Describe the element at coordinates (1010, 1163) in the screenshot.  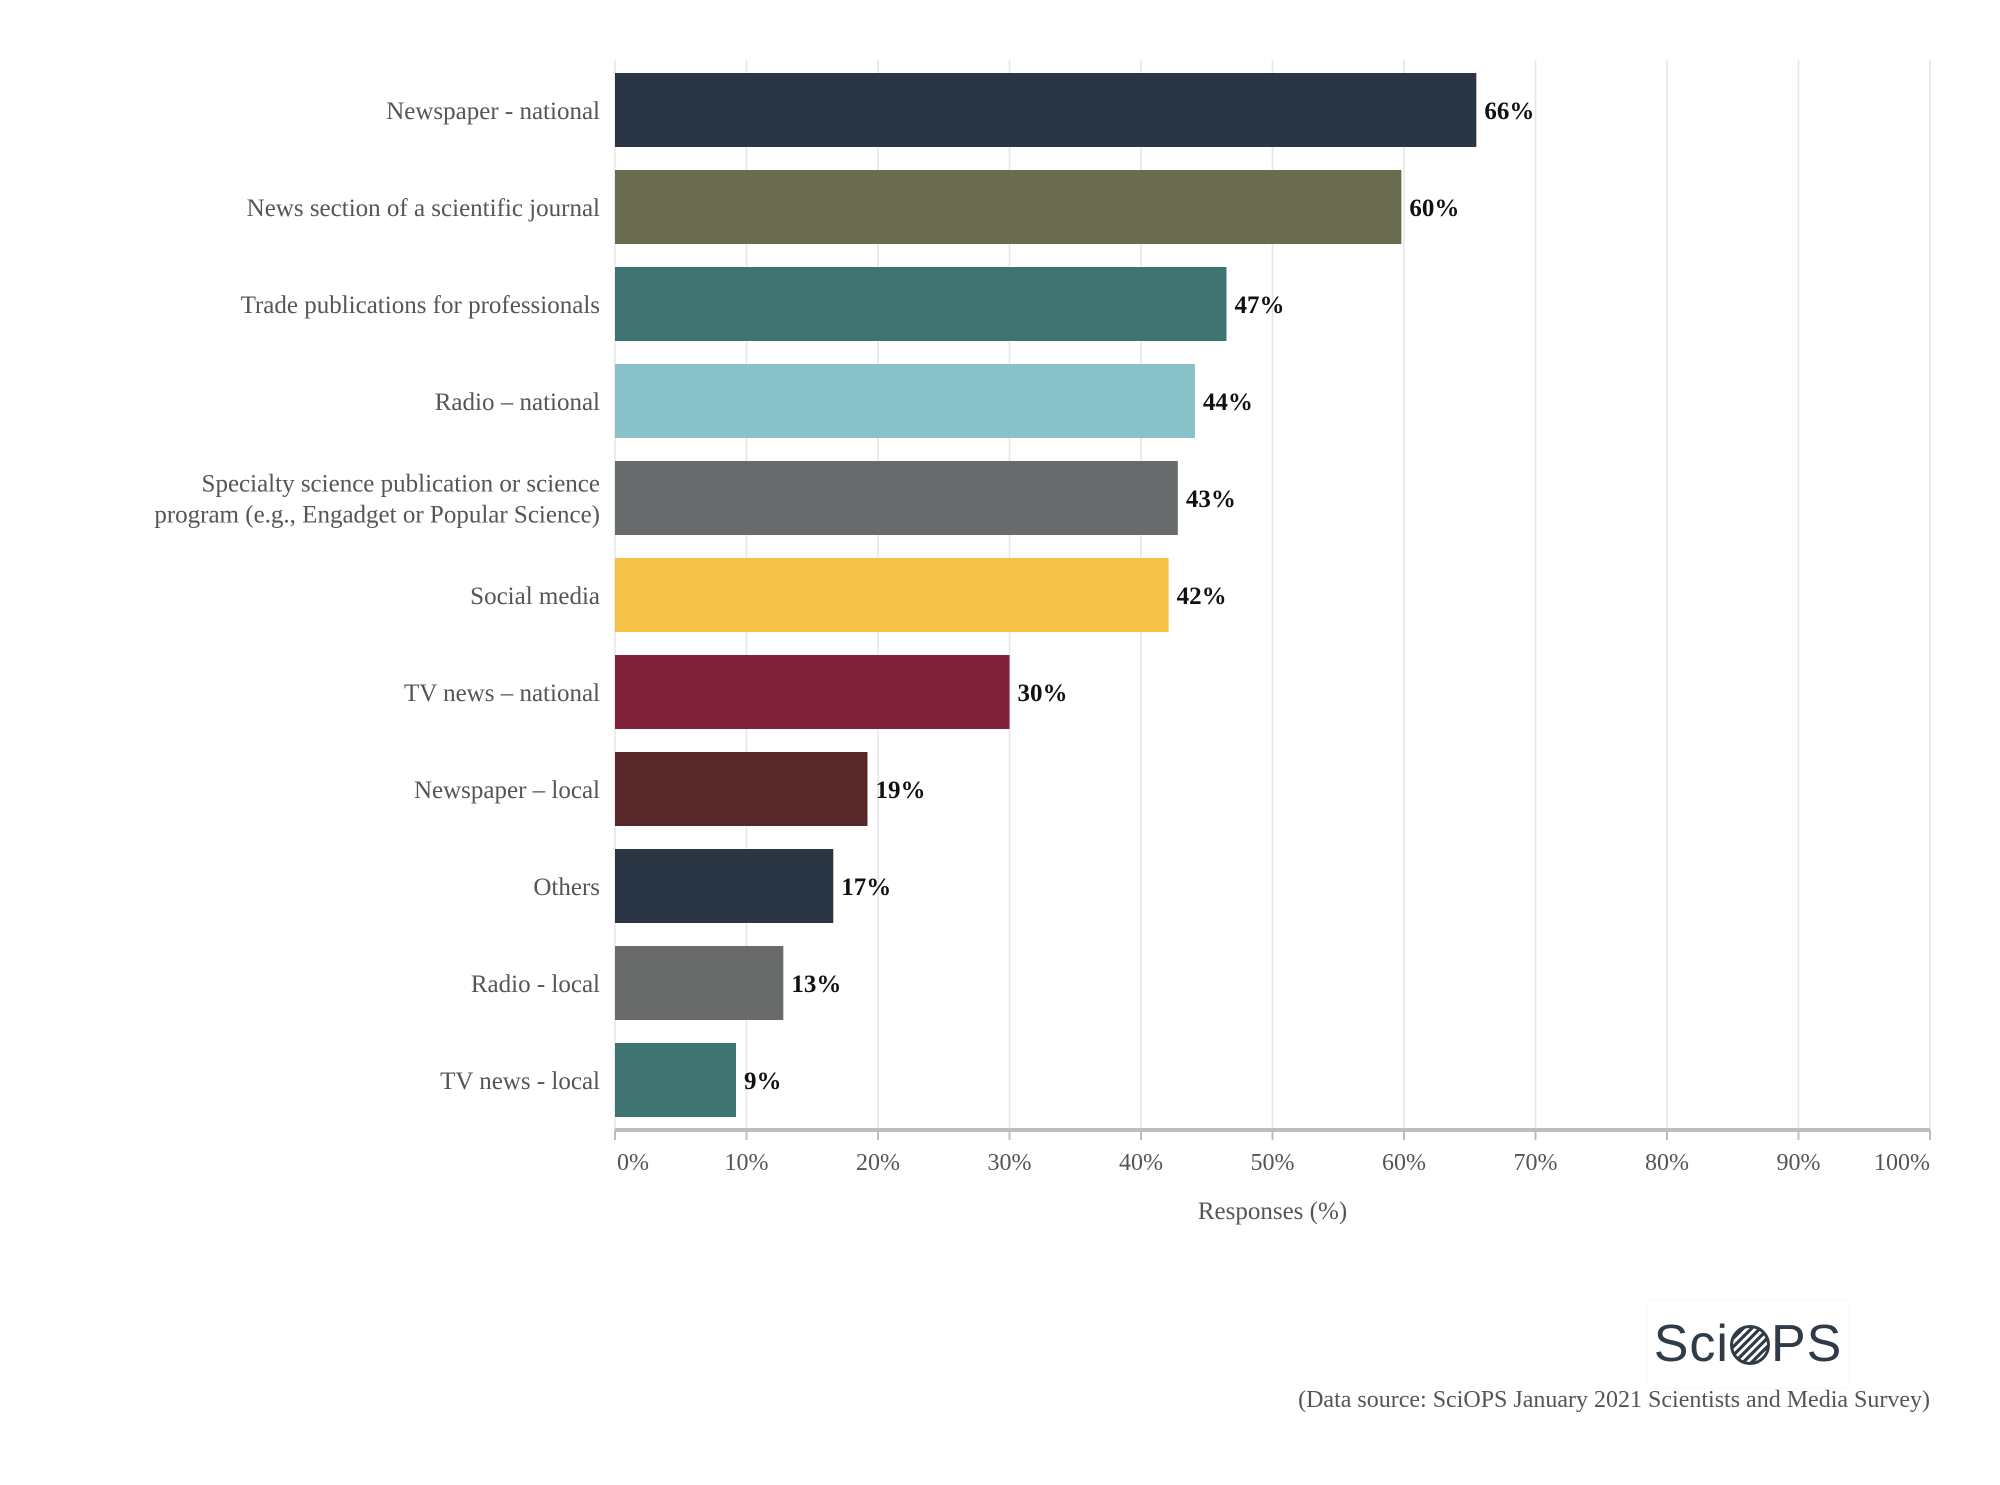
I see `x-tick-label: 30%` at that location.